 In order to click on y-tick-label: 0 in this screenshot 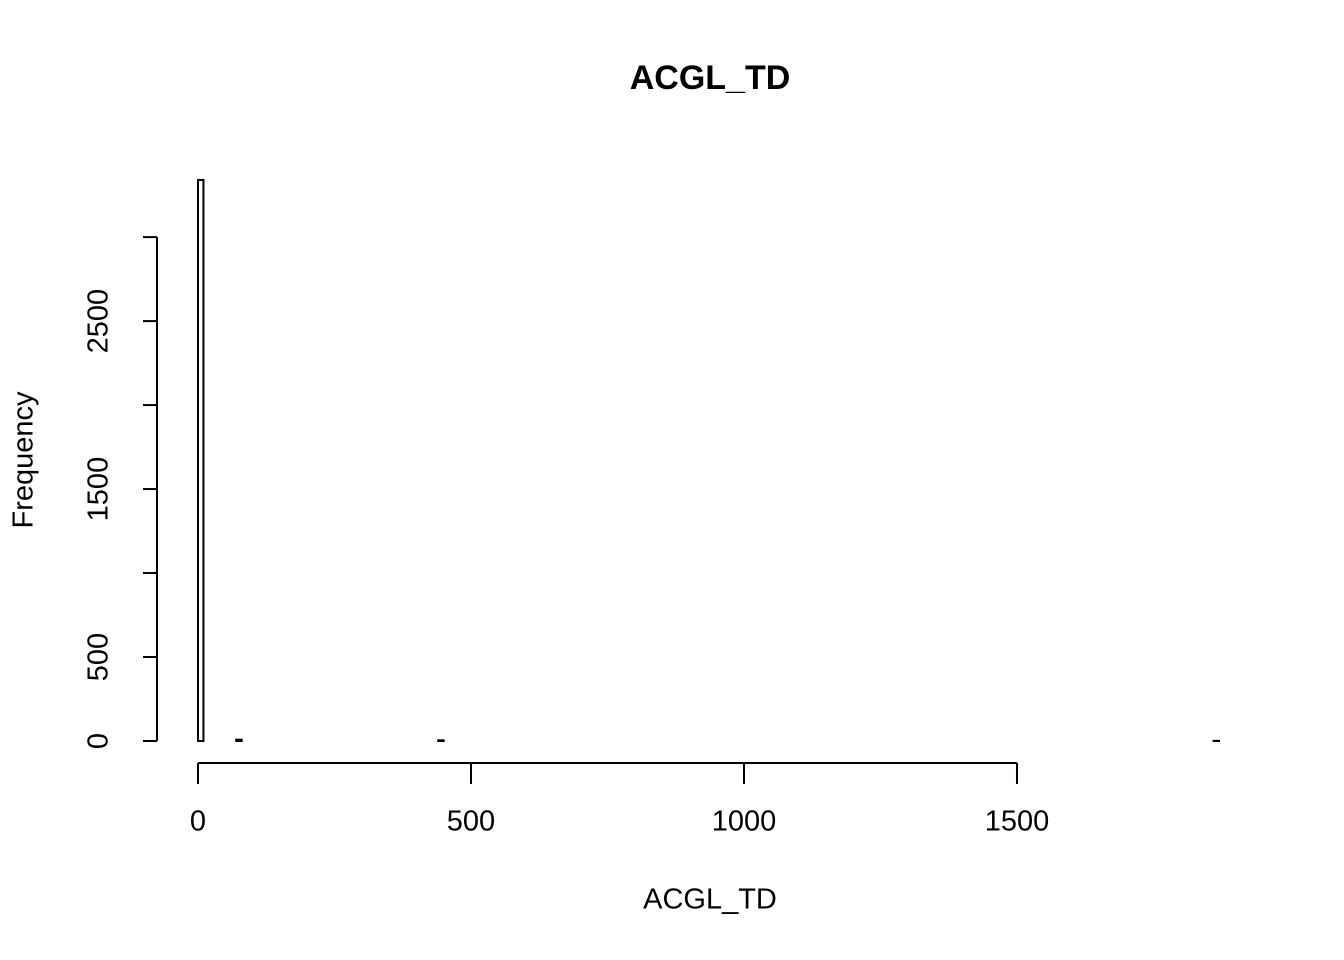, I will do `click(99, 741)`.